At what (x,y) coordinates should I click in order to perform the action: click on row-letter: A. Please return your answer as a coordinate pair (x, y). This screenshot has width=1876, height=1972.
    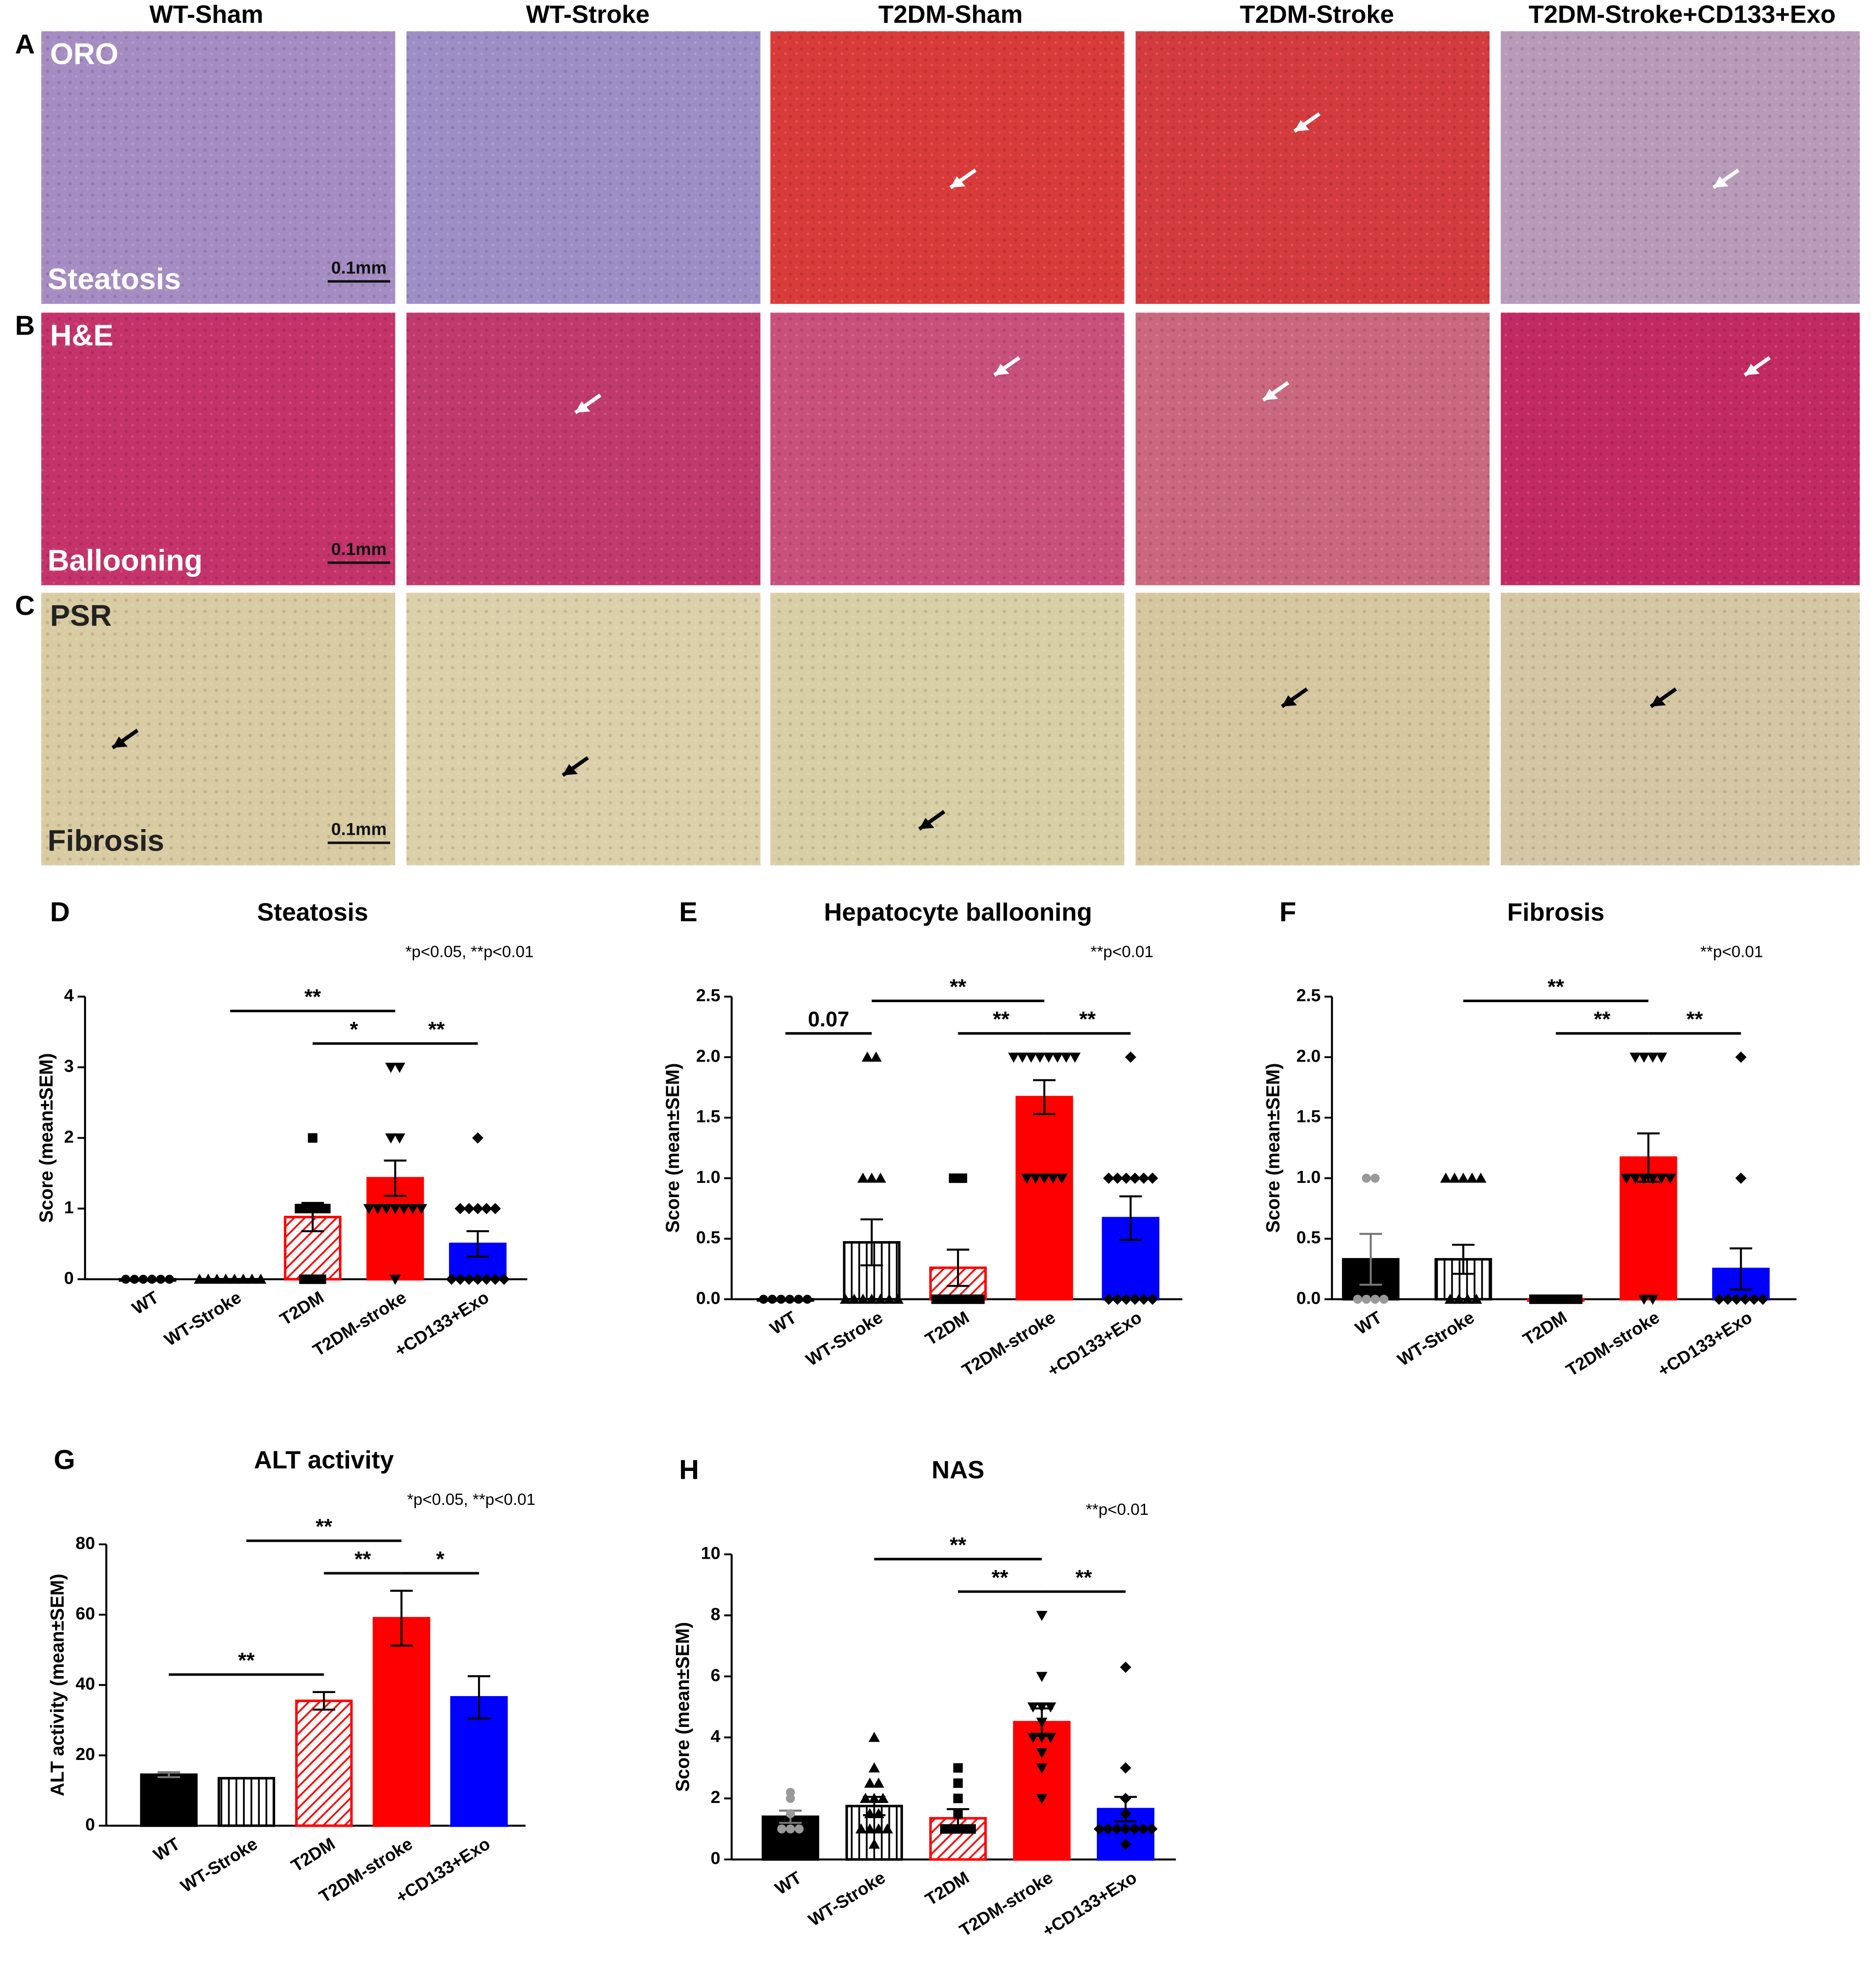
    Looking at the image, I should click on (25, 44).